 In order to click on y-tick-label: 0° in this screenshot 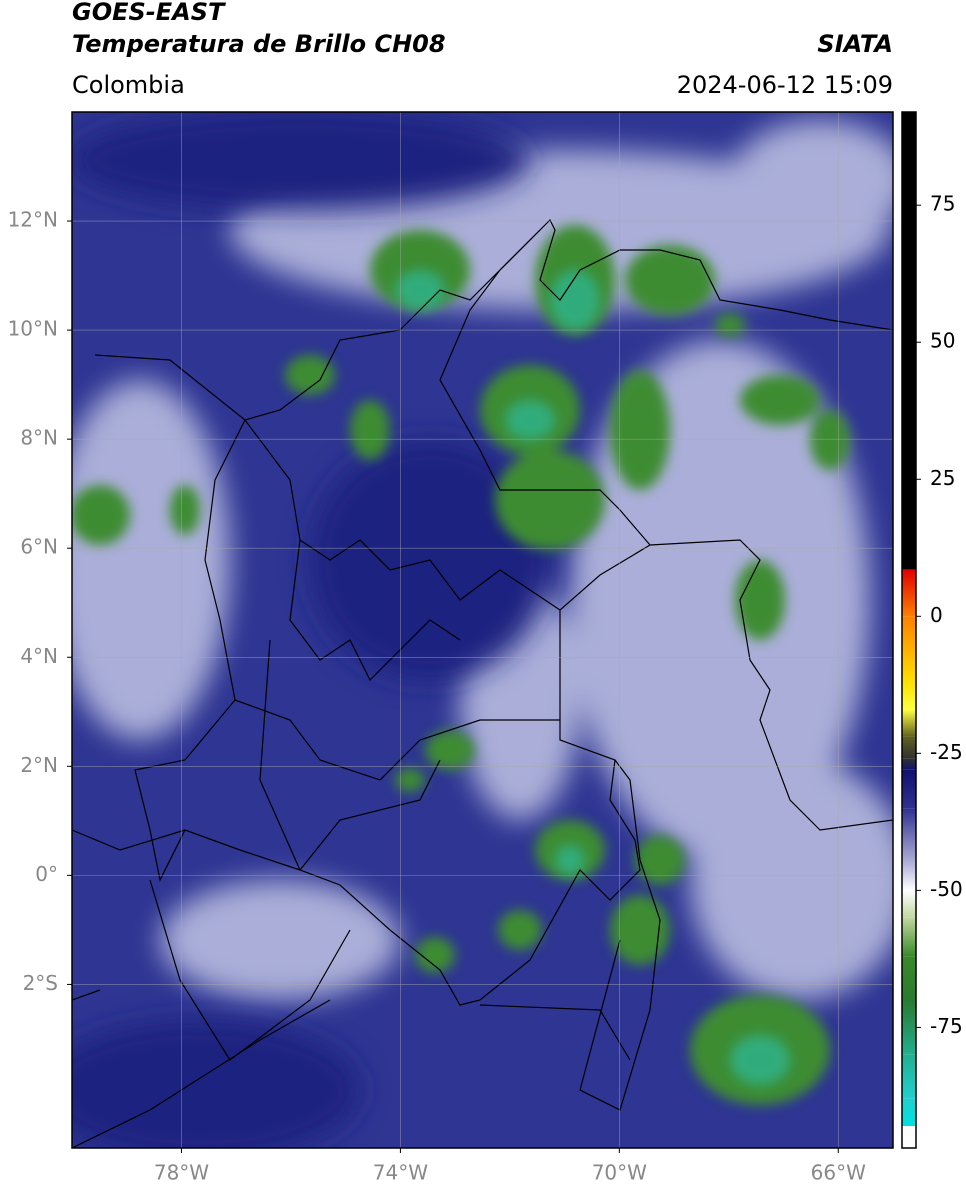, I will do `click(46, 874)`.